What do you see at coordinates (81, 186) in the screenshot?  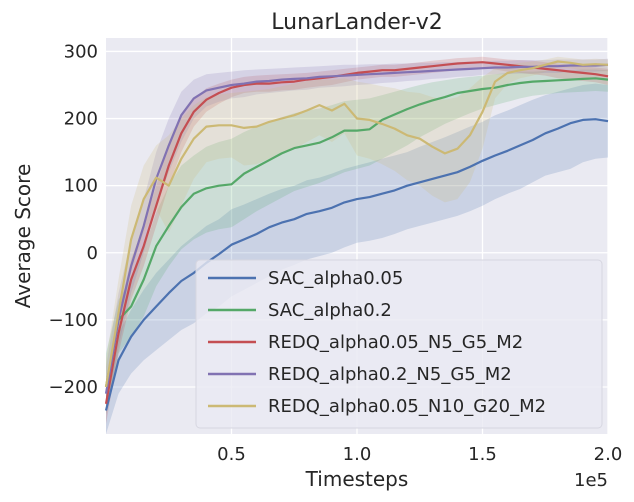 I see `y-tick-label: 100` at bounding box center [81, 186].